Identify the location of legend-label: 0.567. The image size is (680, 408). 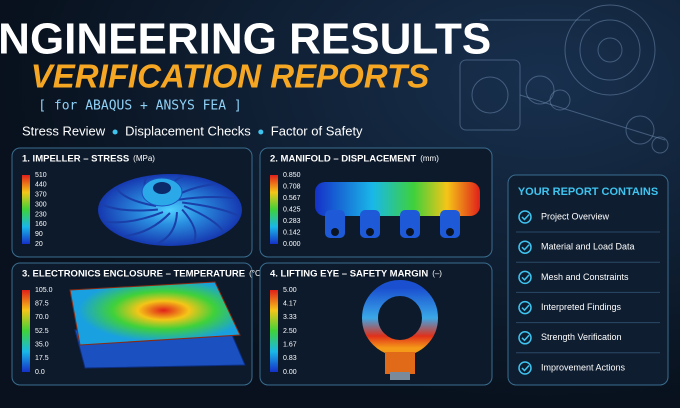
(292, 198).